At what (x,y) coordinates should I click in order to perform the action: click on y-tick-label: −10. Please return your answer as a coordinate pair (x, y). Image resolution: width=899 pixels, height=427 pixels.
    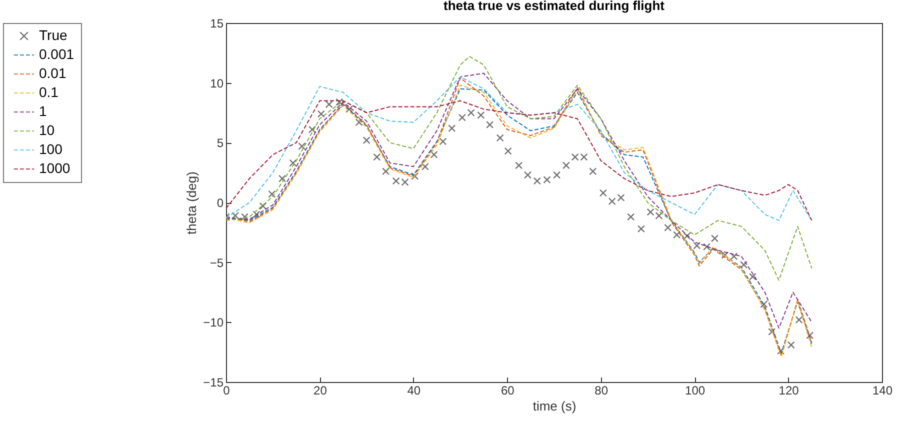
    Looking at the image, I should click on (213, 323).